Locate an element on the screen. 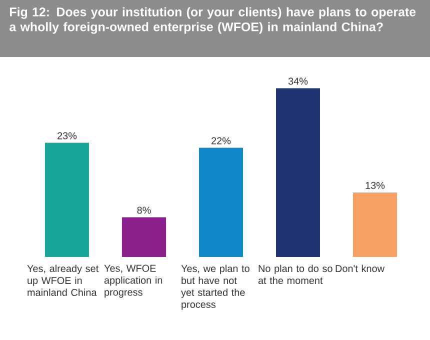  x-tick-label: Don't know is located at coordinates (360, 268).